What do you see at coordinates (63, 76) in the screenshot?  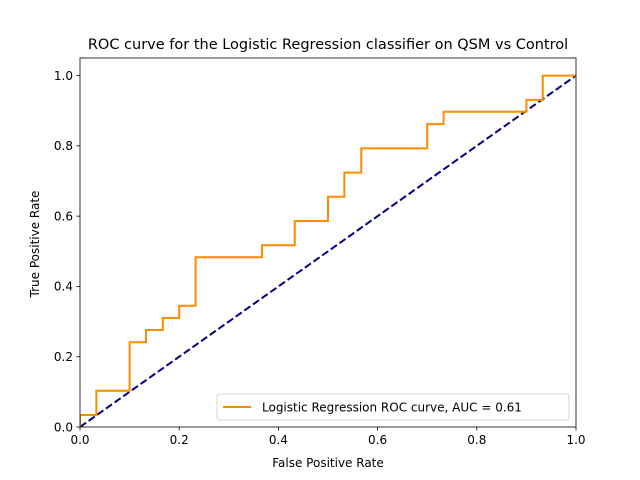 I see `y-tick-label: 1.0` at bounding box center [63, 76].